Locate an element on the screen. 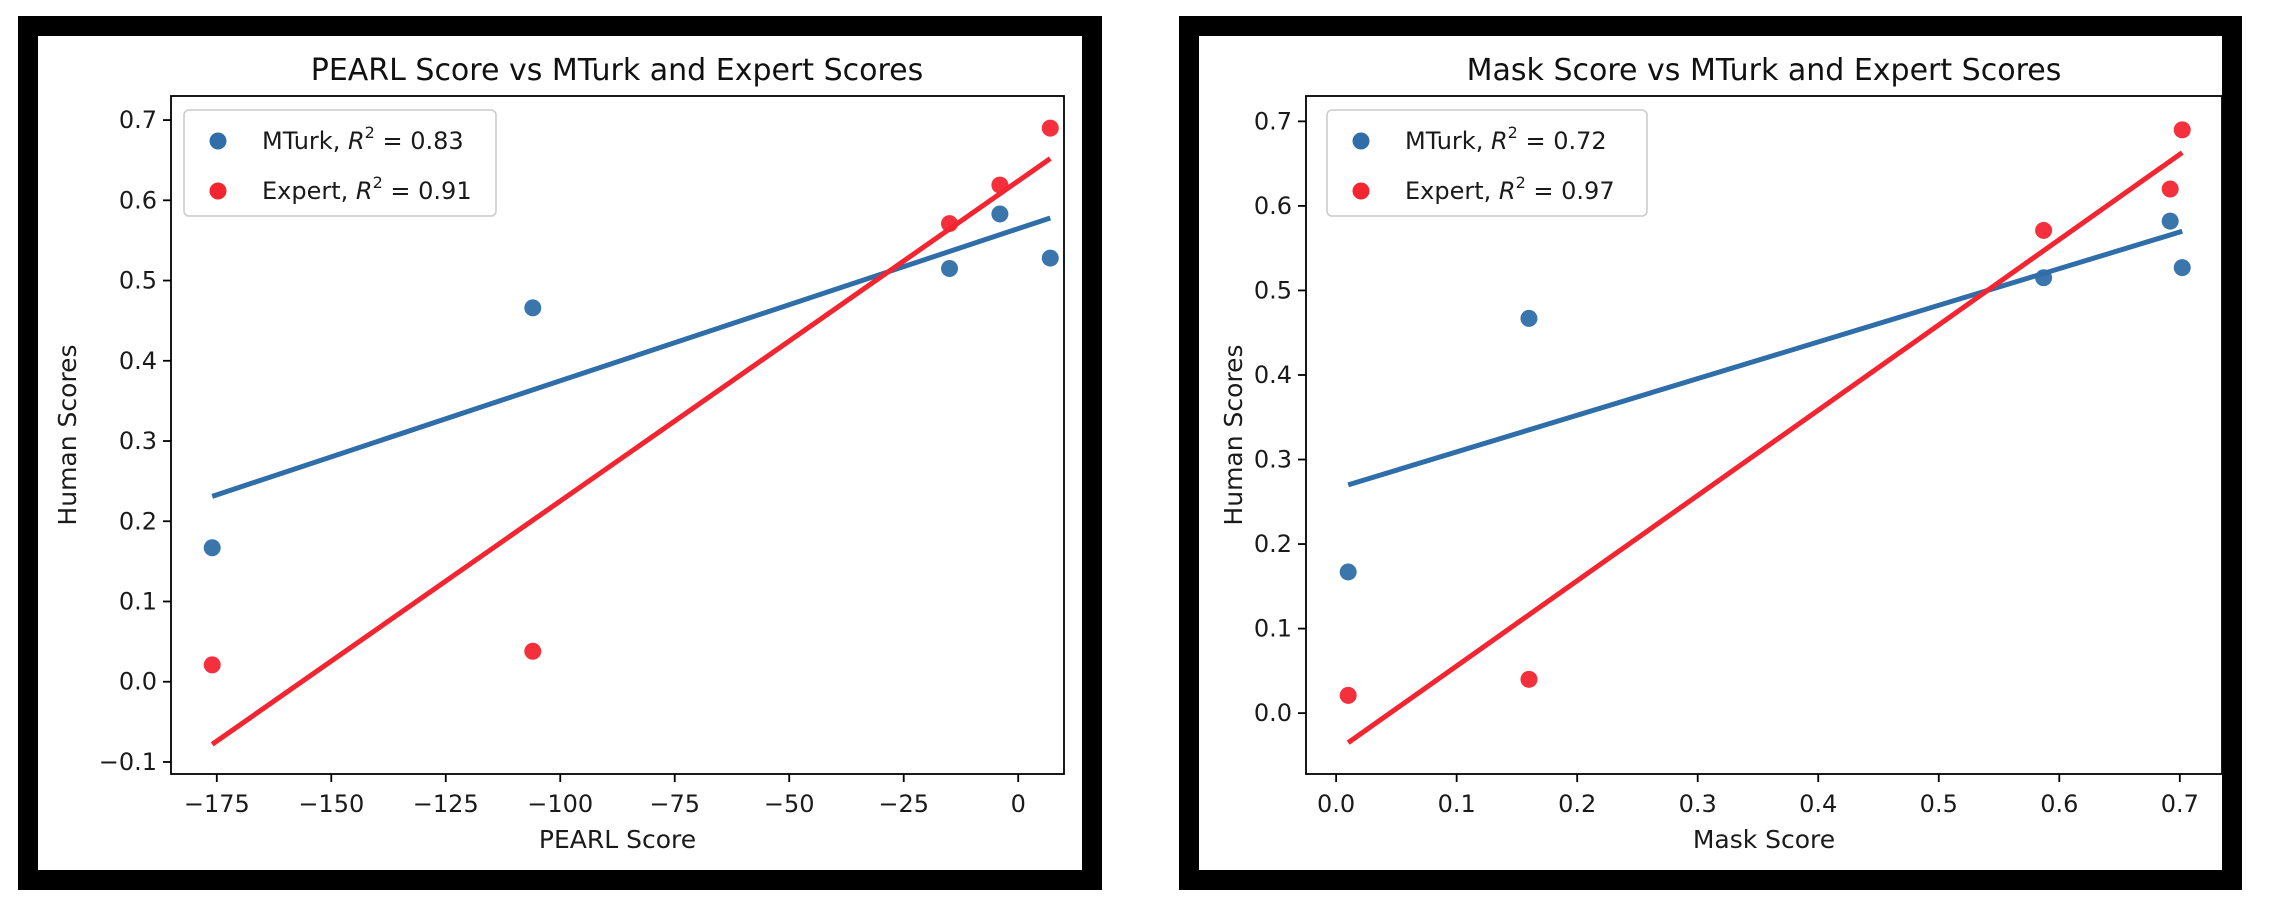 The image size is (2282, 910). x-tick-label: 0.5 is located at coordinates (1939, 804).